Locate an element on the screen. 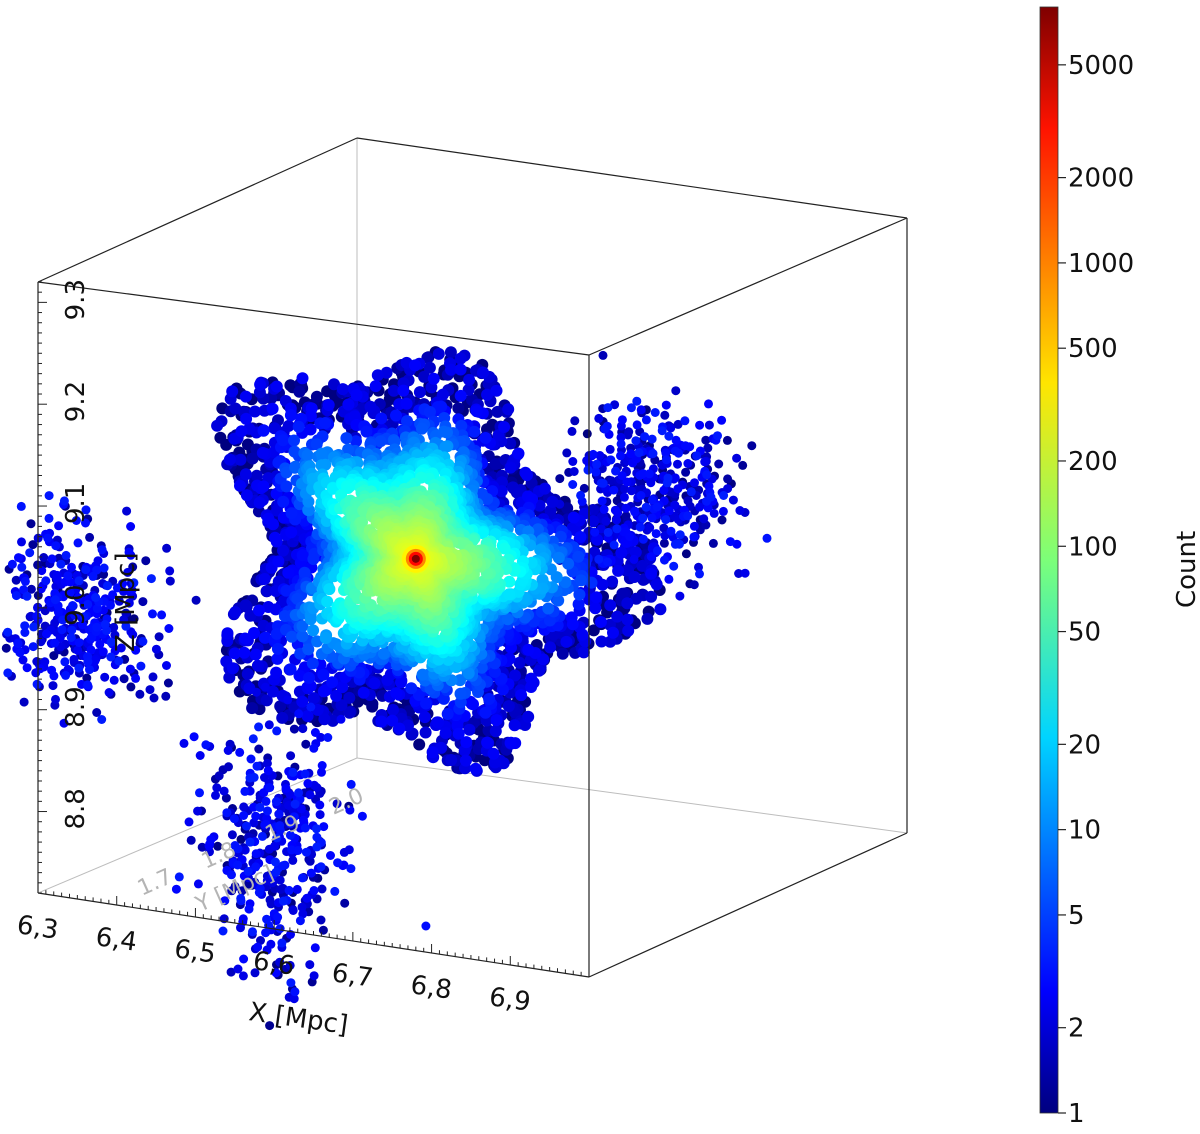  x-tick-label: 6,8 is located at coordinates (431, 987).